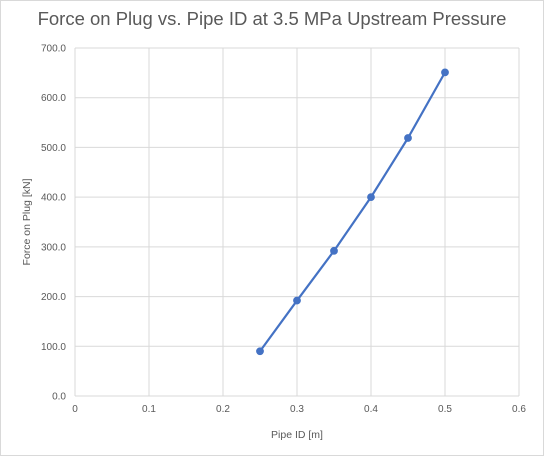 The width and height of the screenshot is (544, 456). I want to click on x-tick-label: 0, so click(75, 409).